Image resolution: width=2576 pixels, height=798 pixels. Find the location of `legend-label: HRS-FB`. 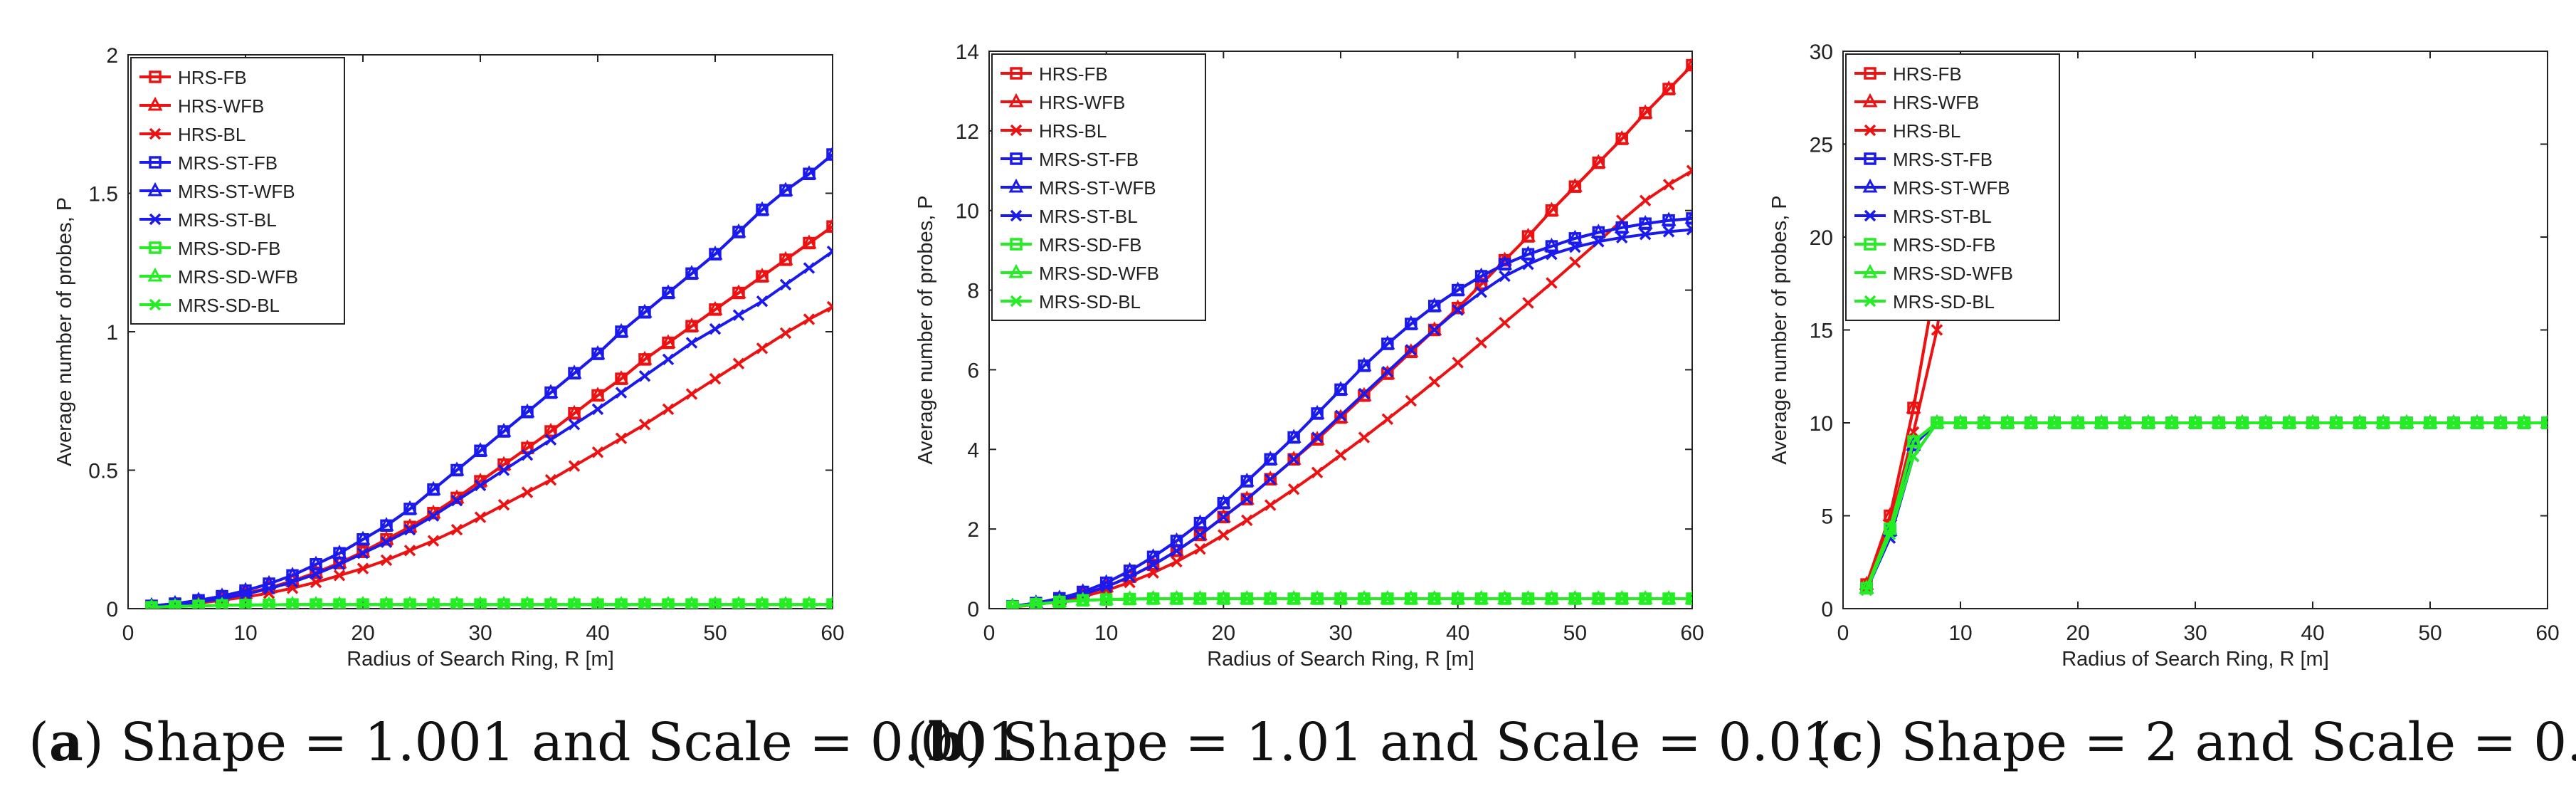

legend-label: HRS-FB is located at coordinates (1073, 74).